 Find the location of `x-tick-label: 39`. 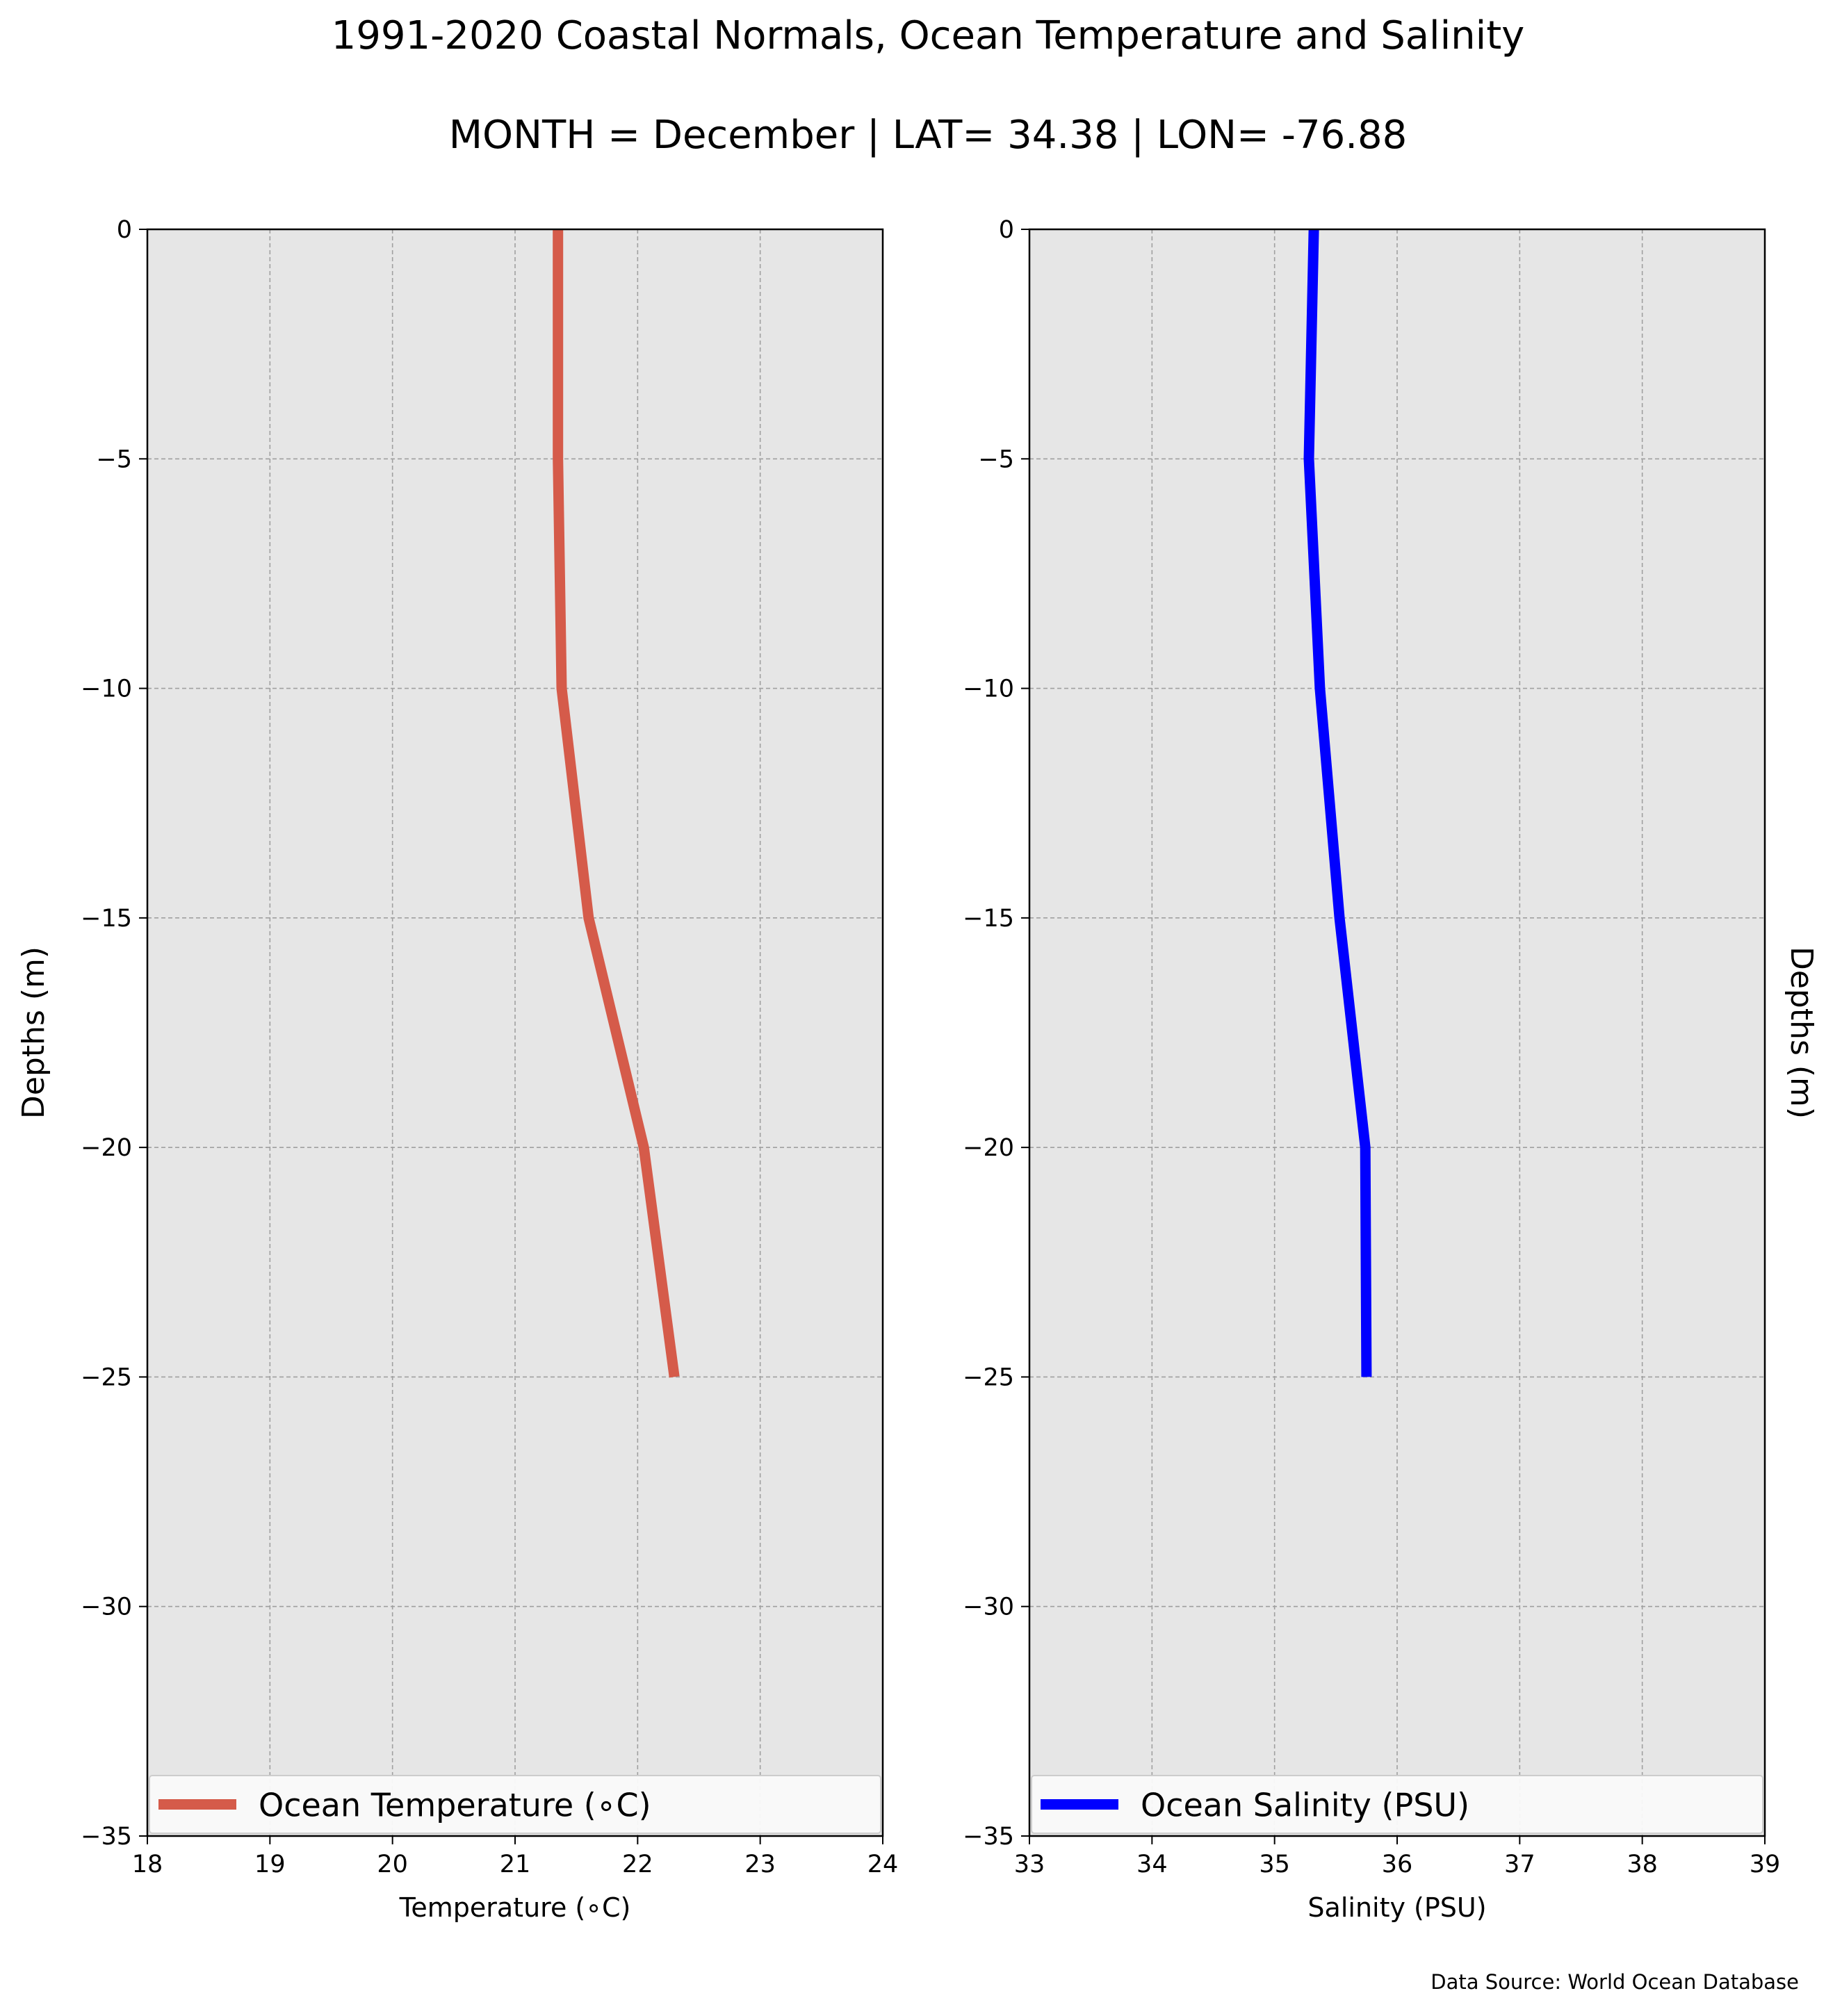

x-tick-label: 39 is located at coordinates (1765, 1865).